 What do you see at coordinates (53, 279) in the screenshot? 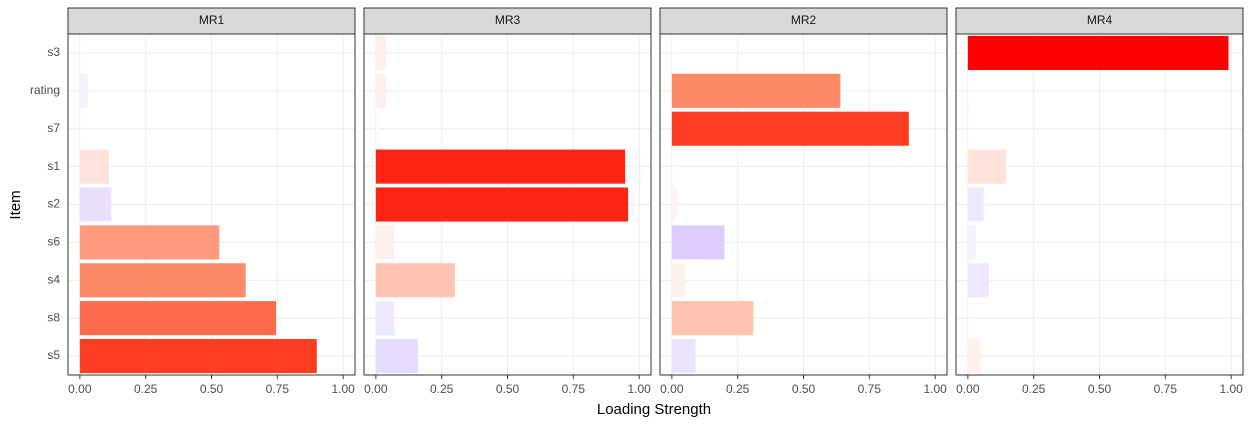
I see `y-tick-label: s4` at bounding box center [53, 279].